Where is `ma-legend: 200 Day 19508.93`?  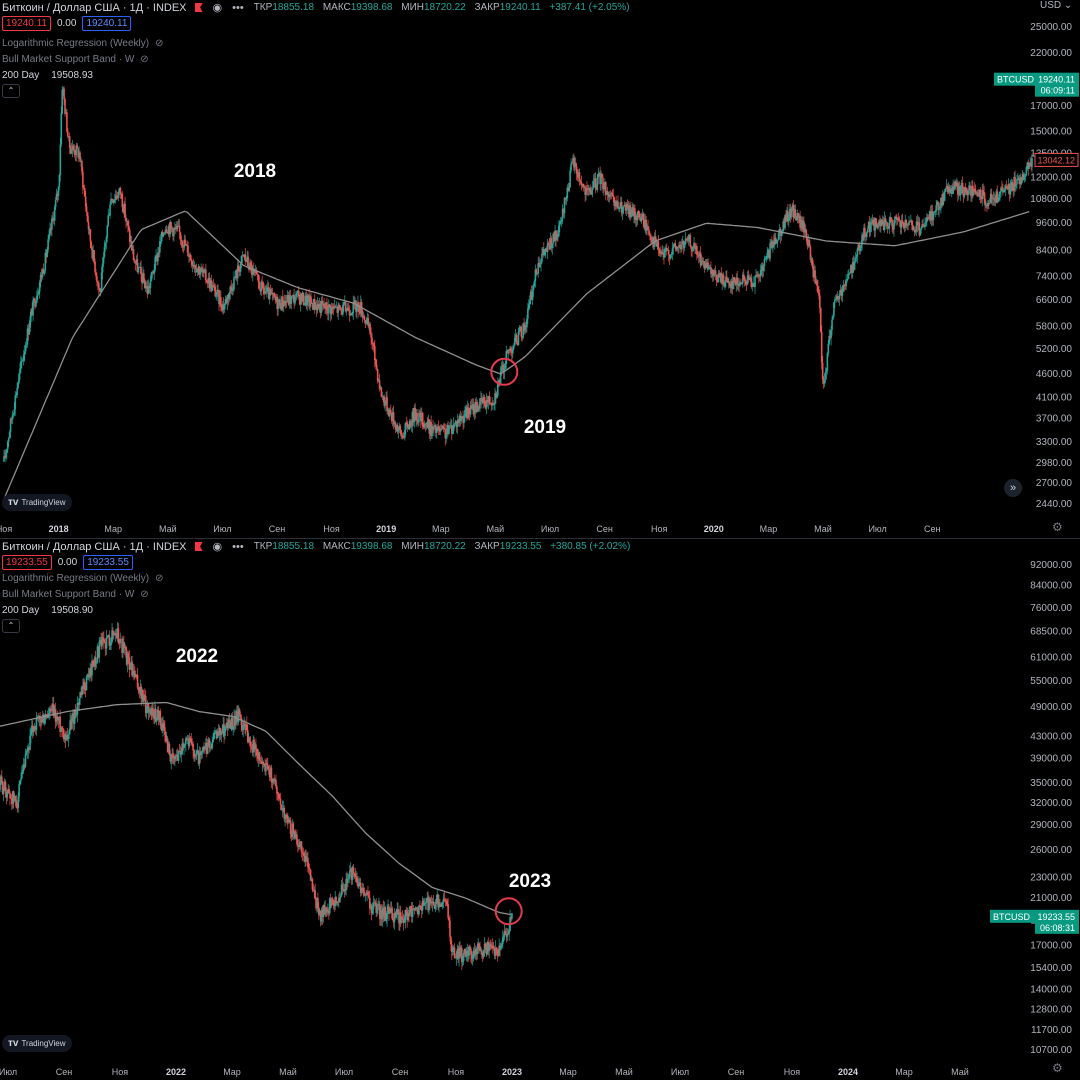 ma-legend: 200 Day 19508.93 is located at coordinates (47, 75).